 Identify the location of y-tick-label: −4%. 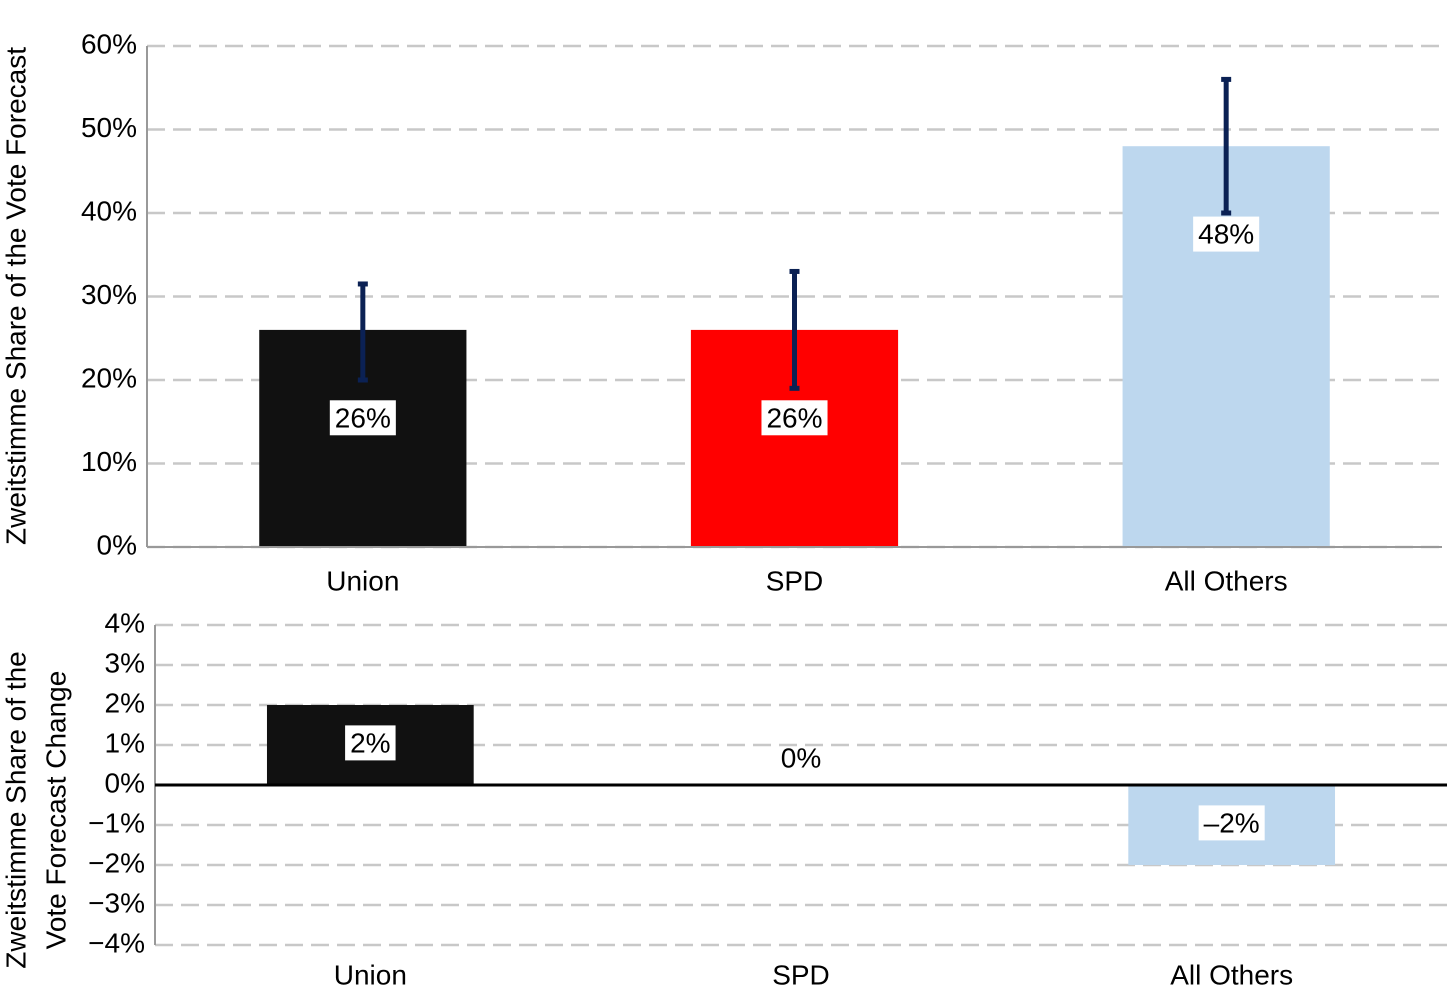
(116, 942).